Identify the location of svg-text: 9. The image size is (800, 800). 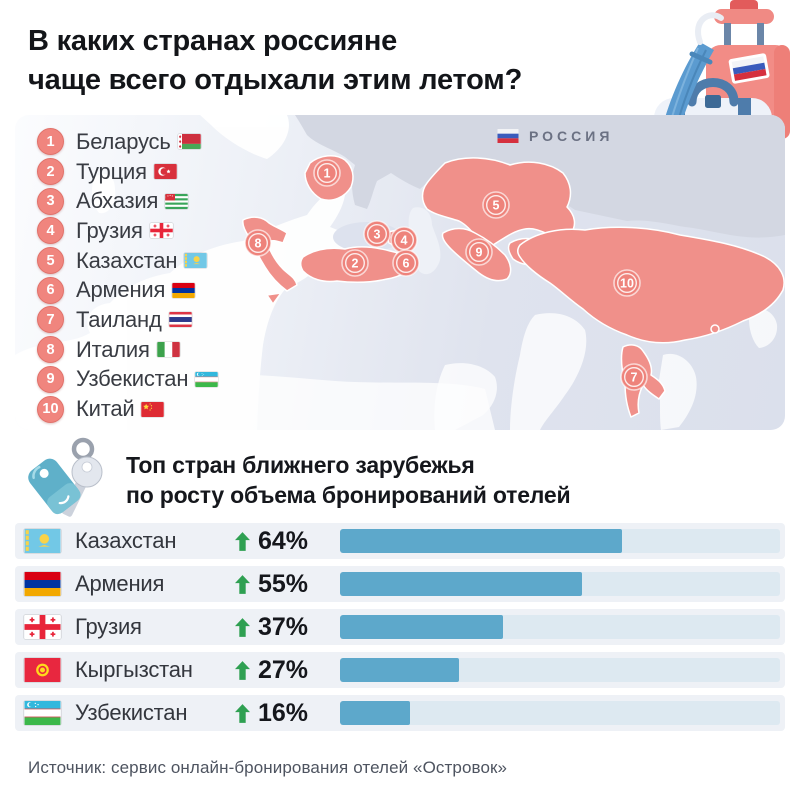
(479, 253).